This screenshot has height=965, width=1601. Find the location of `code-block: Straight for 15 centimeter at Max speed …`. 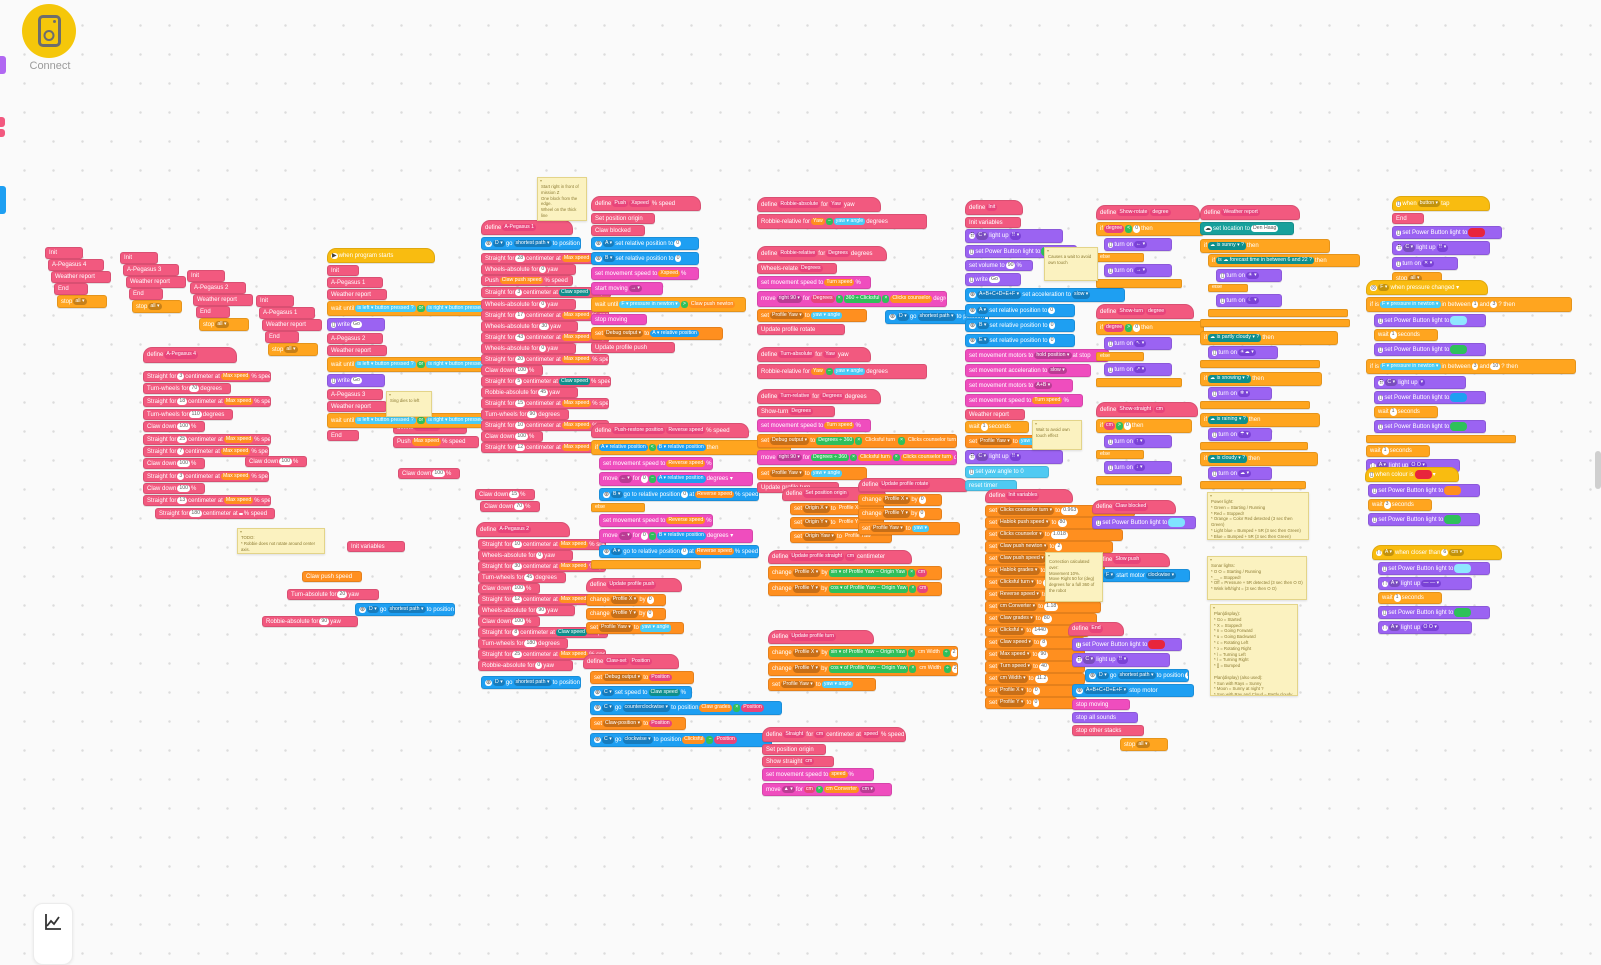

code-block: Straight for 15 centimeter at Max speed … is located at coordinates (545, 403).